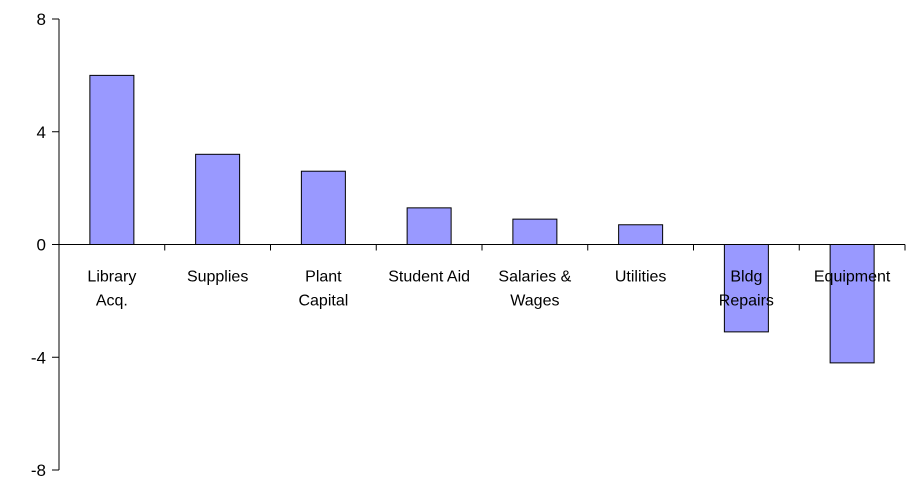  What do you see at coordinates (641, 277) in the screenshot?
I see `category-label: Utilities` at bounding box center [641, 277].